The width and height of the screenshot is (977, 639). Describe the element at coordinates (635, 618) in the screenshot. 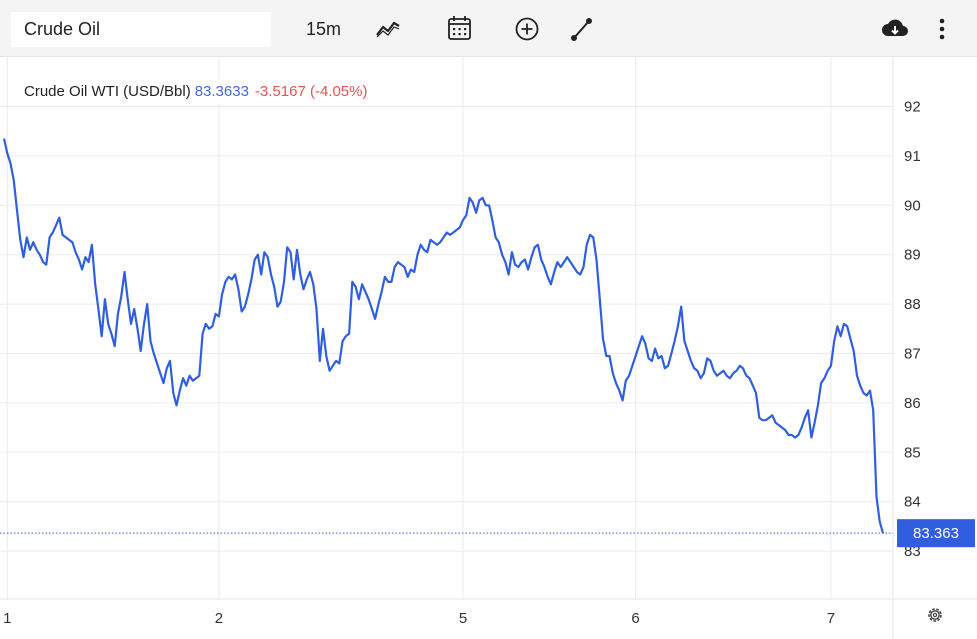

I see `x-tick-label: 6` at that location.